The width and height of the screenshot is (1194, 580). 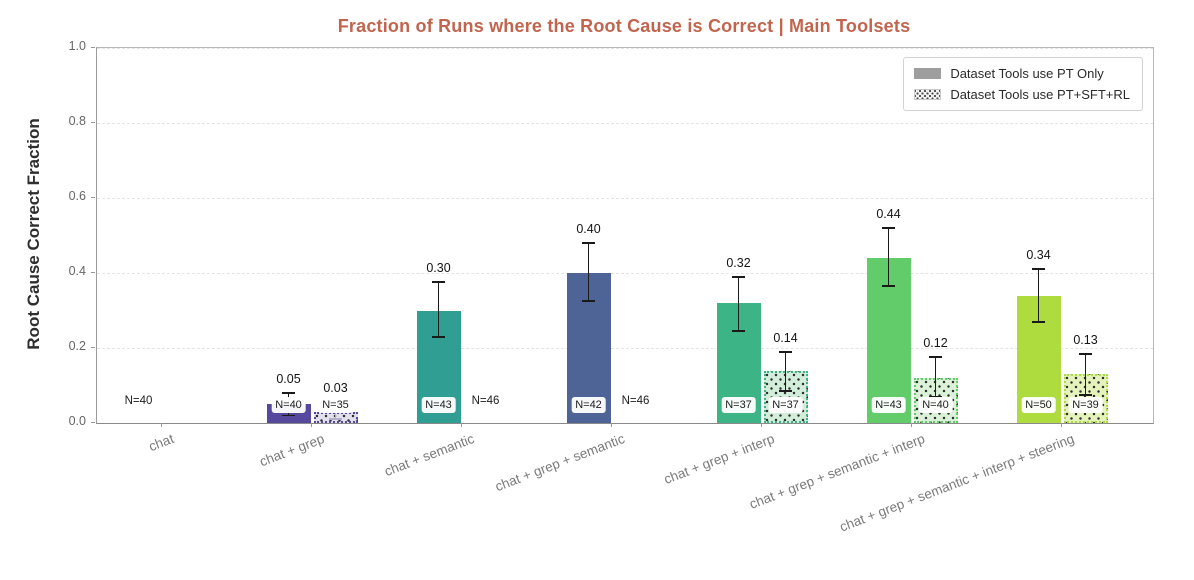 What do you see at coordinates (1027, 73) in the screenshot?
I see `legend-label: Dataset Tools use PT Only` at bounding box center [1027, 73].